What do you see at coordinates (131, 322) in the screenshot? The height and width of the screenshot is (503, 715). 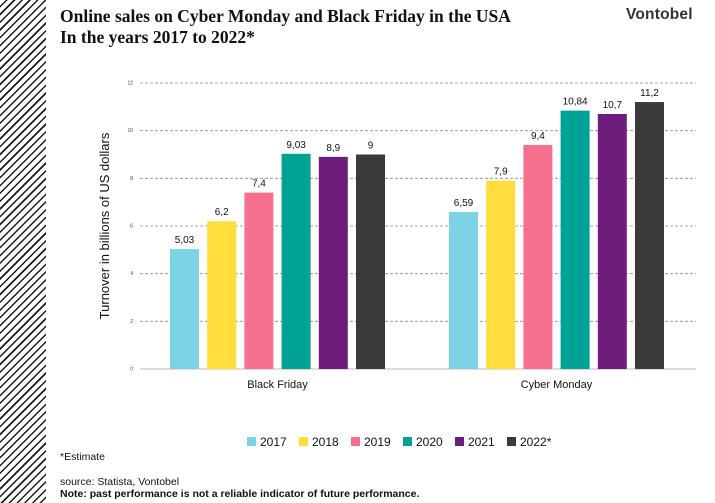 I see `y-tick-label: 2` at bounding box center [131, 322].